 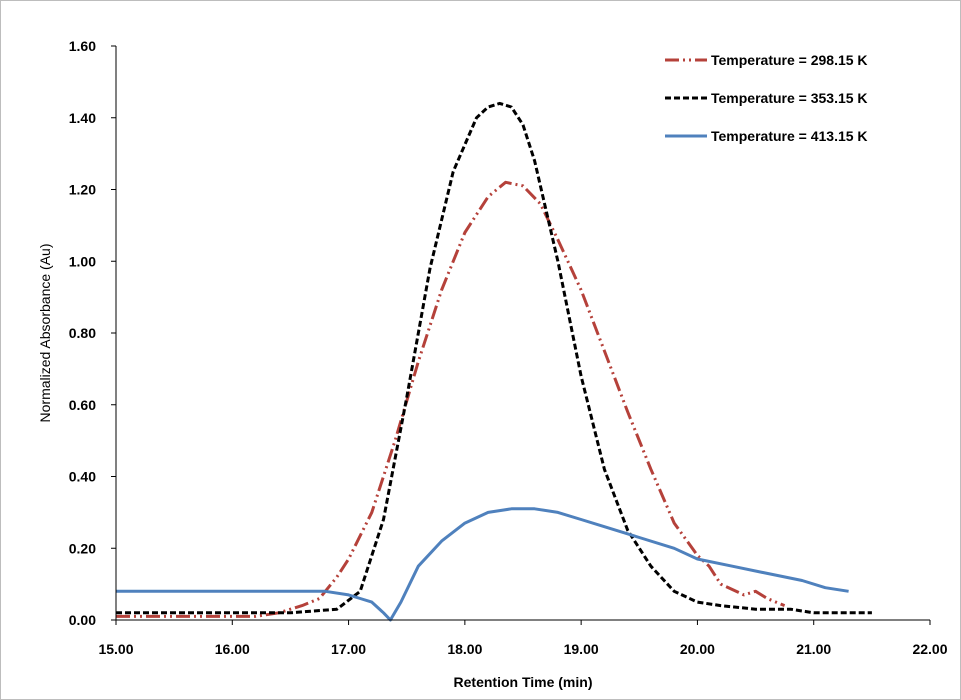 I want to click on legend-label-2: Temperature = 353.15 K, so click(x=789, y=98).